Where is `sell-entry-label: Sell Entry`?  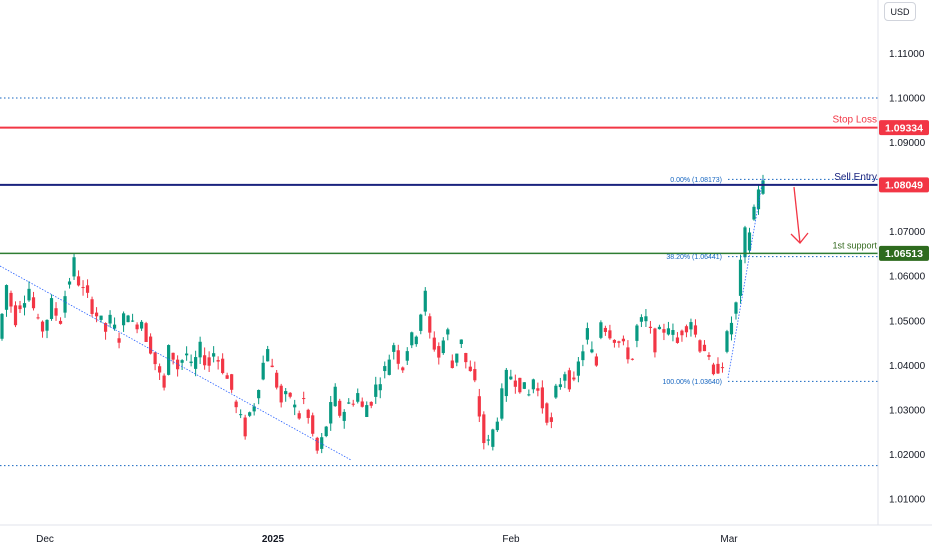 sell-entry-label: Sell Entry is located at coordinates (855, 177).